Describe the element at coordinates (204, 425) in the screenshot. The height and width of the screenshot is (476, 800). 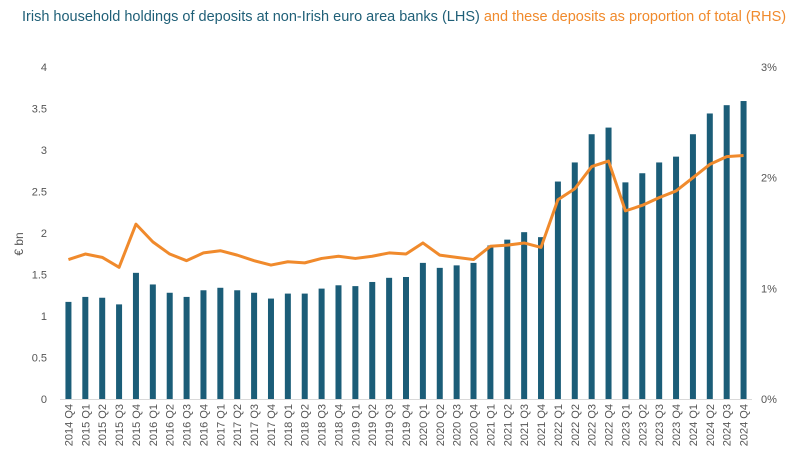
I see `x-tick-label: 2016 Q4` at that location.